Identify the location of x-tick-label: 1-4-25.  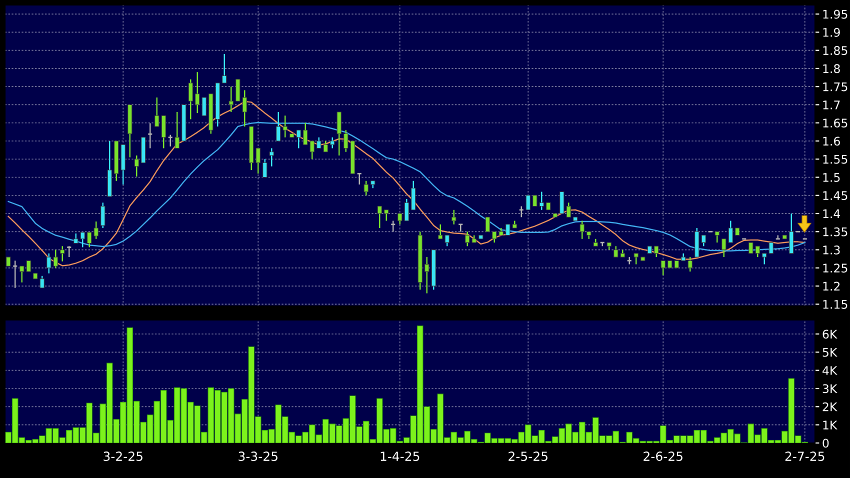
(400, 457).